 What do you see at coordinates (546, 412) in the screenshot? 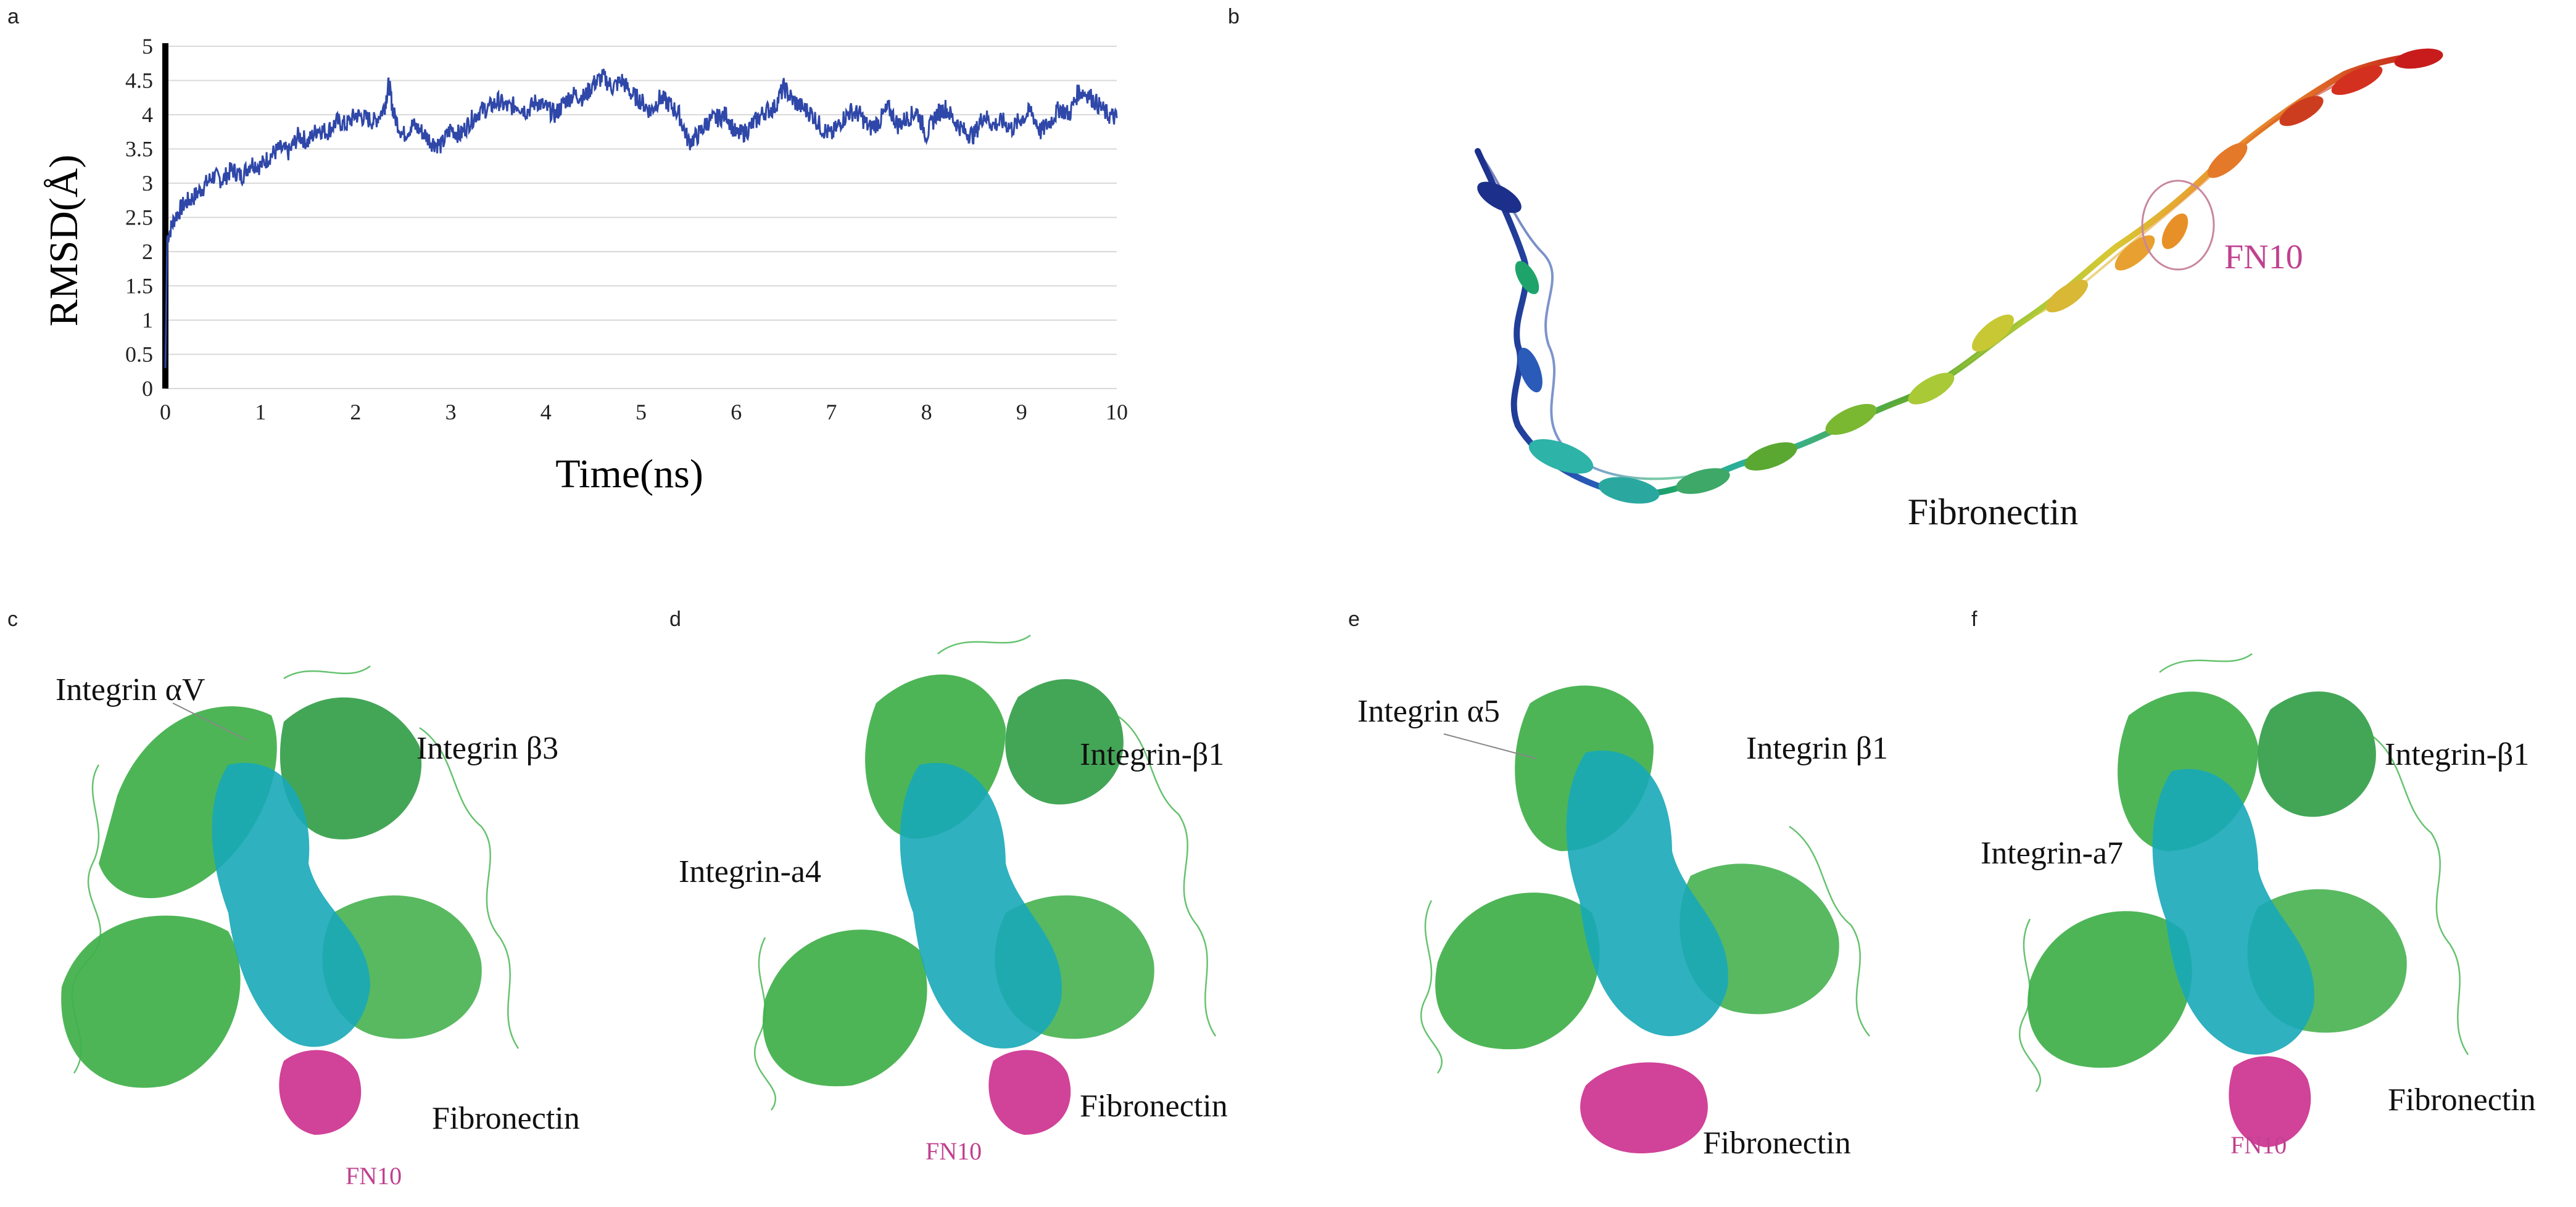
I see `x-tick-label: 4` at bounding box center [546, 412].